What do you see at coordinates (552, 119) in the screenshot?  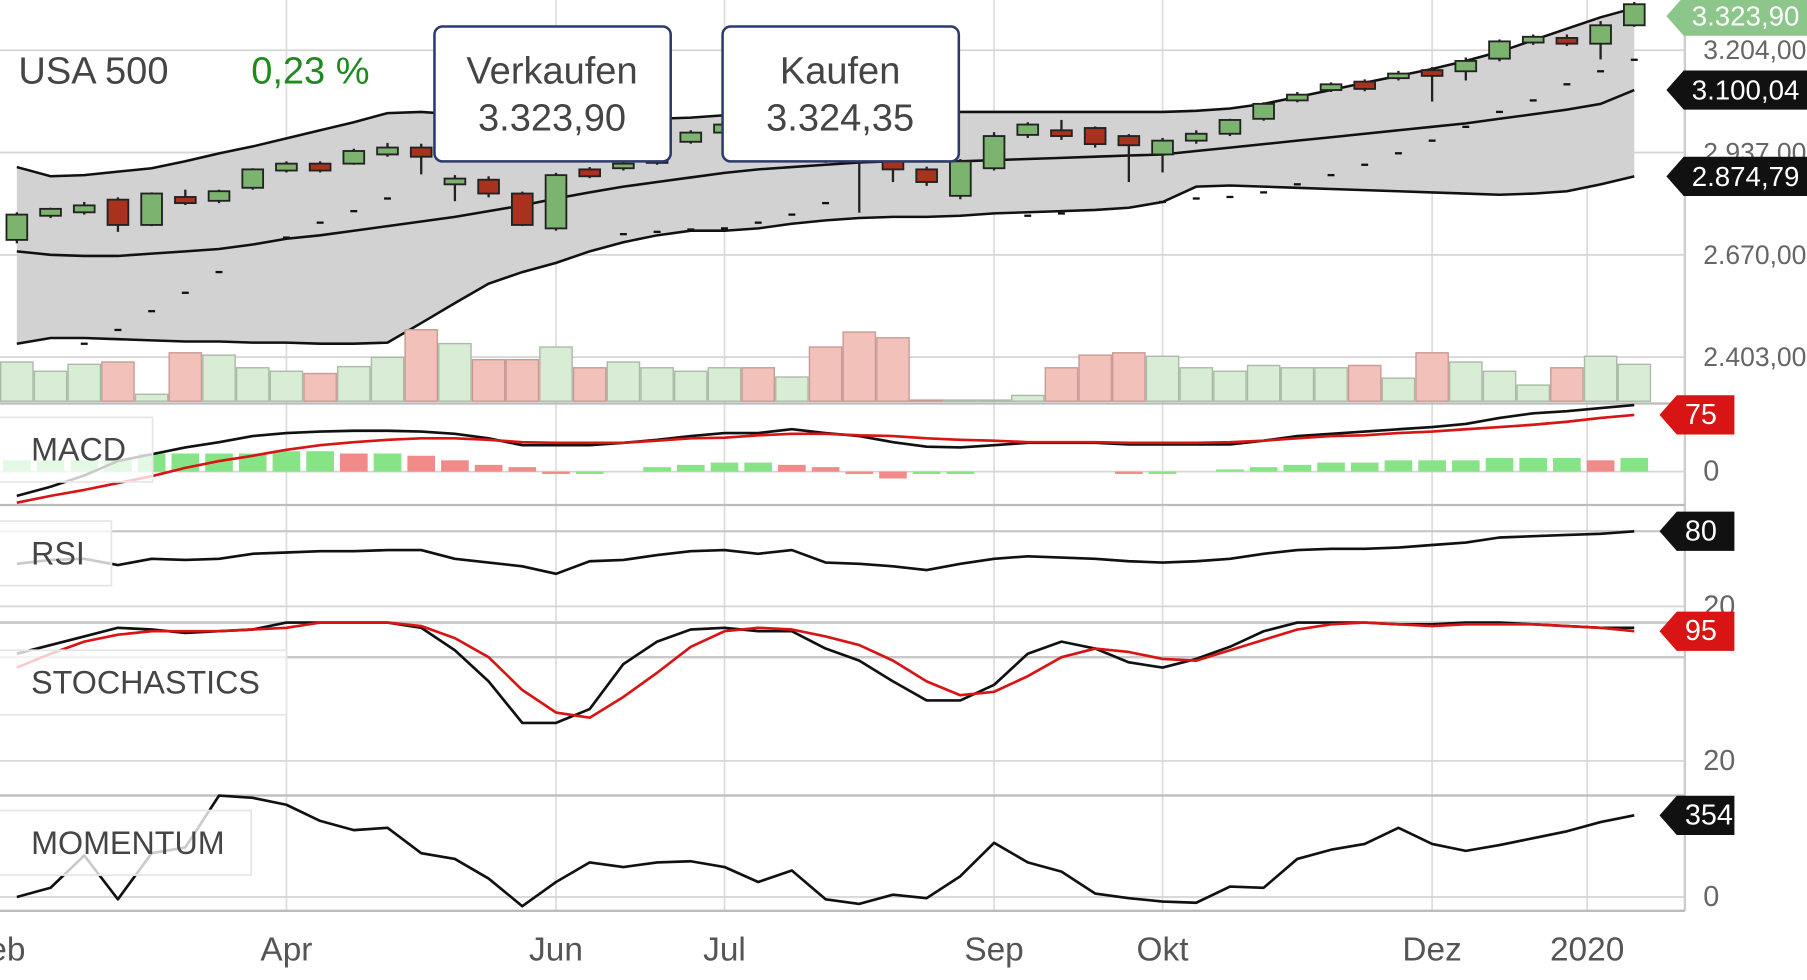 I see `sell-price: 3.323,90` at bounding box center [552, 119].